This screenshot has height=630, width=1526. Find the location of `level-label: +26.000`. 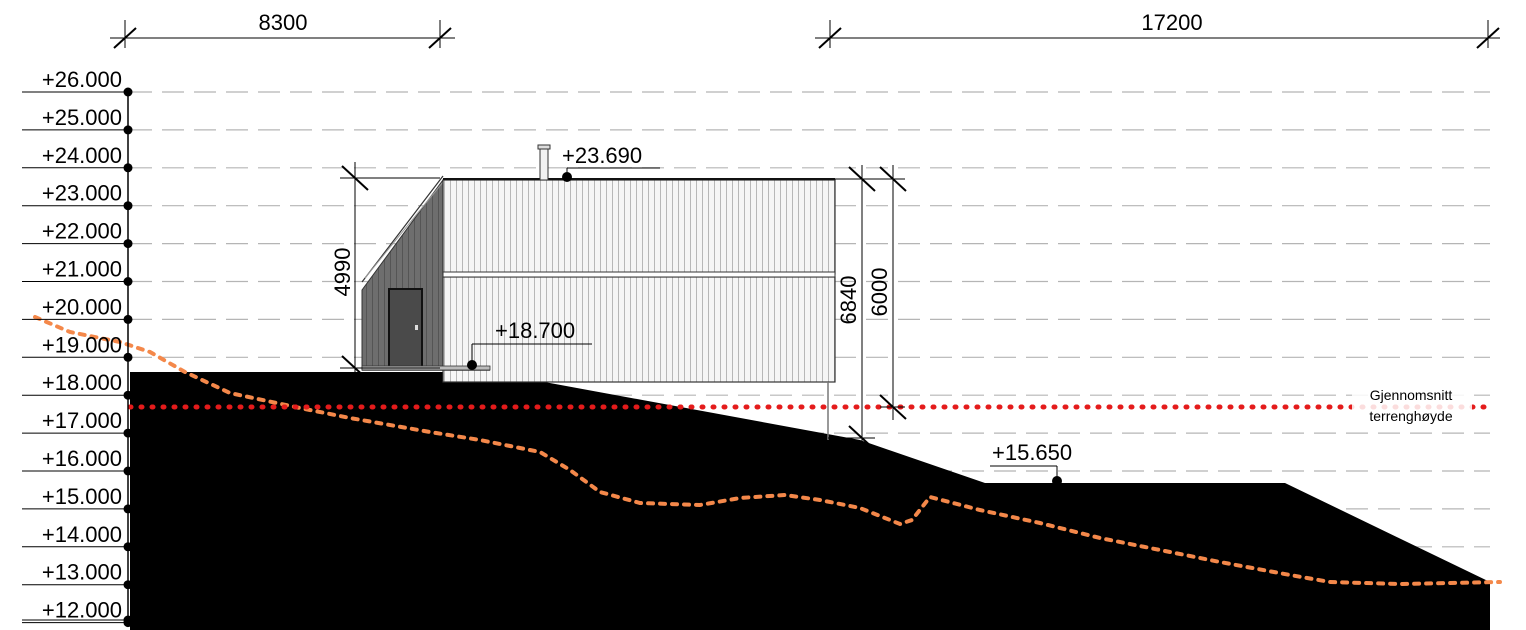

level-label: +26.000 is located at coordinates (82, 79).